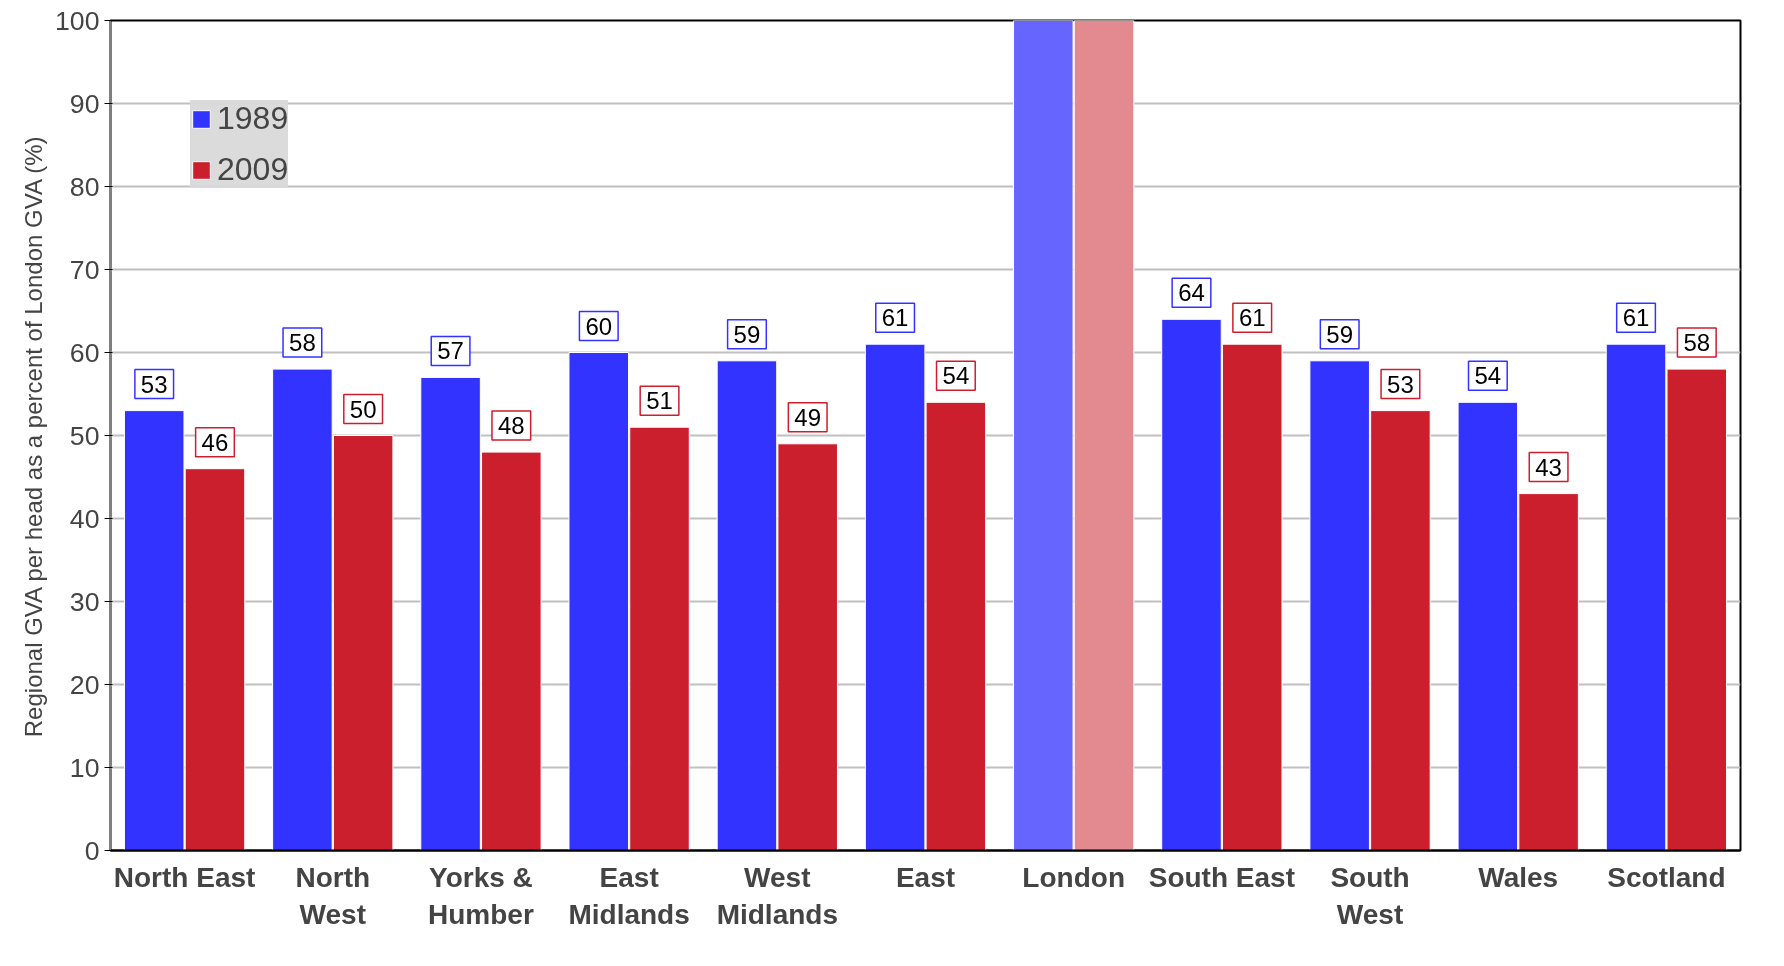 This screenshot has height=966, width=1784. Describe the element at coordinates (629, 895) in the screenshot. I see `x-tick-label: East Midlands` at that location.